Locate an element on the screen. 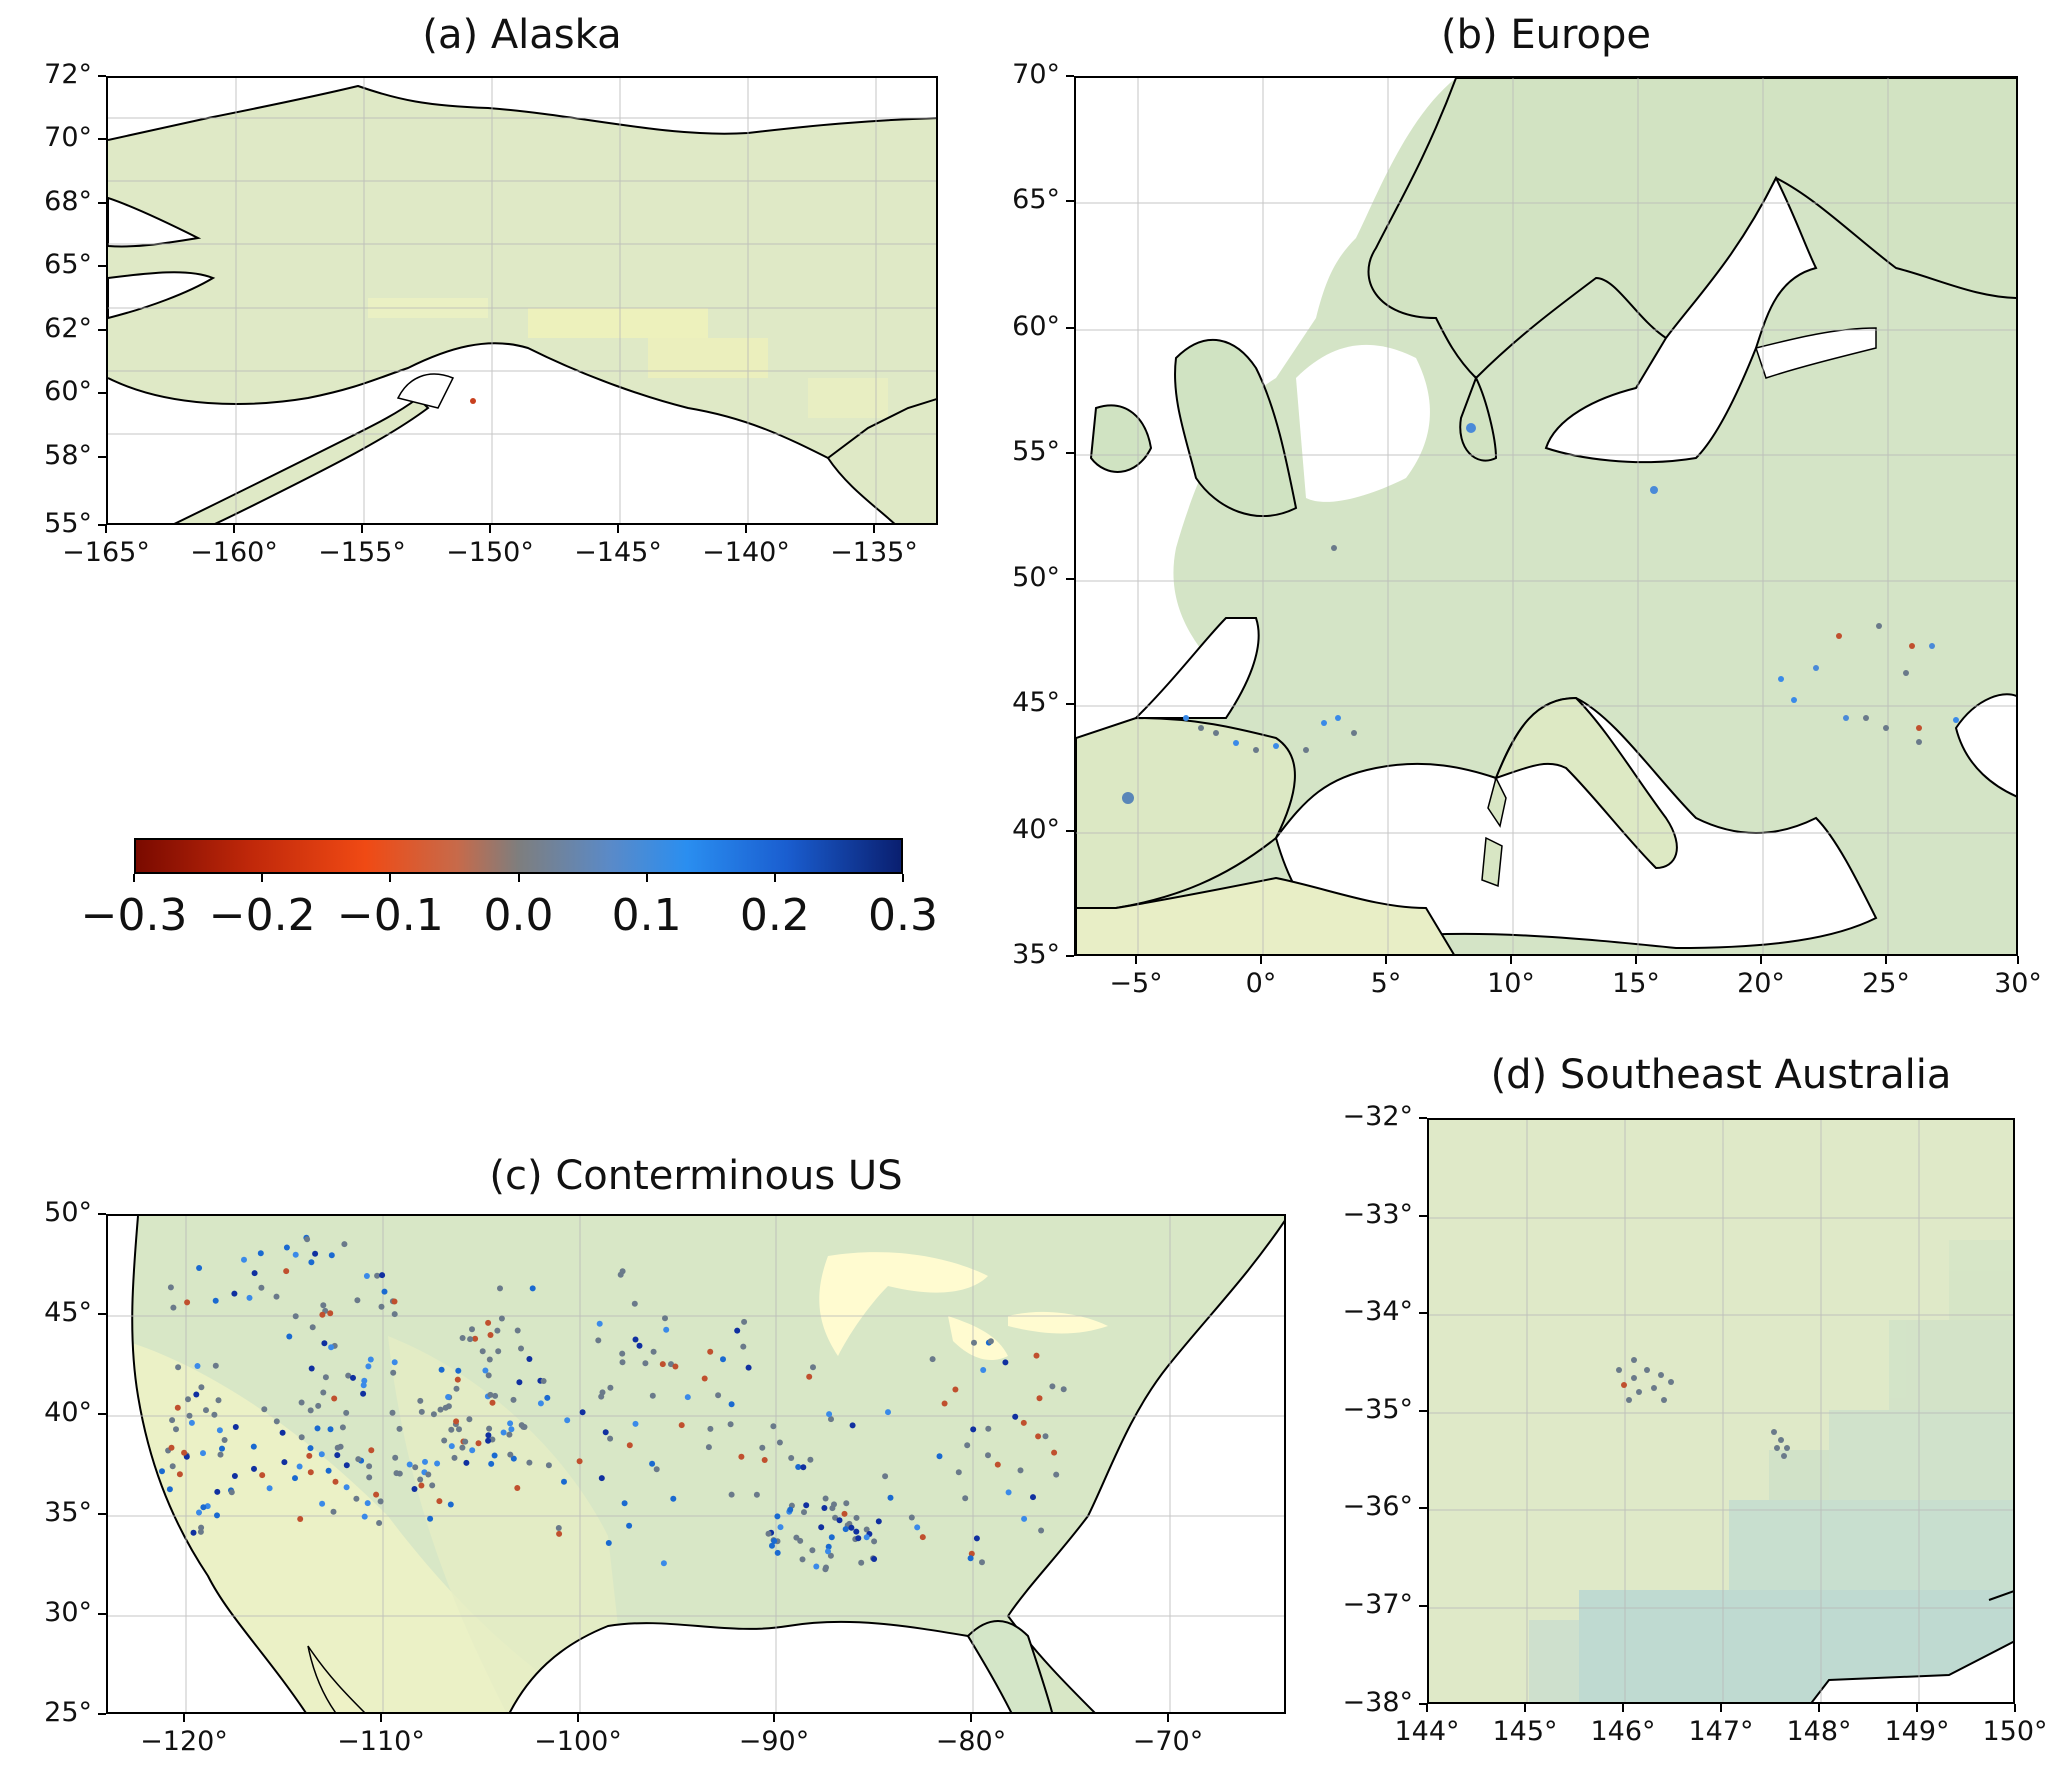  australia-lon-tick-label: 147° is located at coordinates (1721, 1731).